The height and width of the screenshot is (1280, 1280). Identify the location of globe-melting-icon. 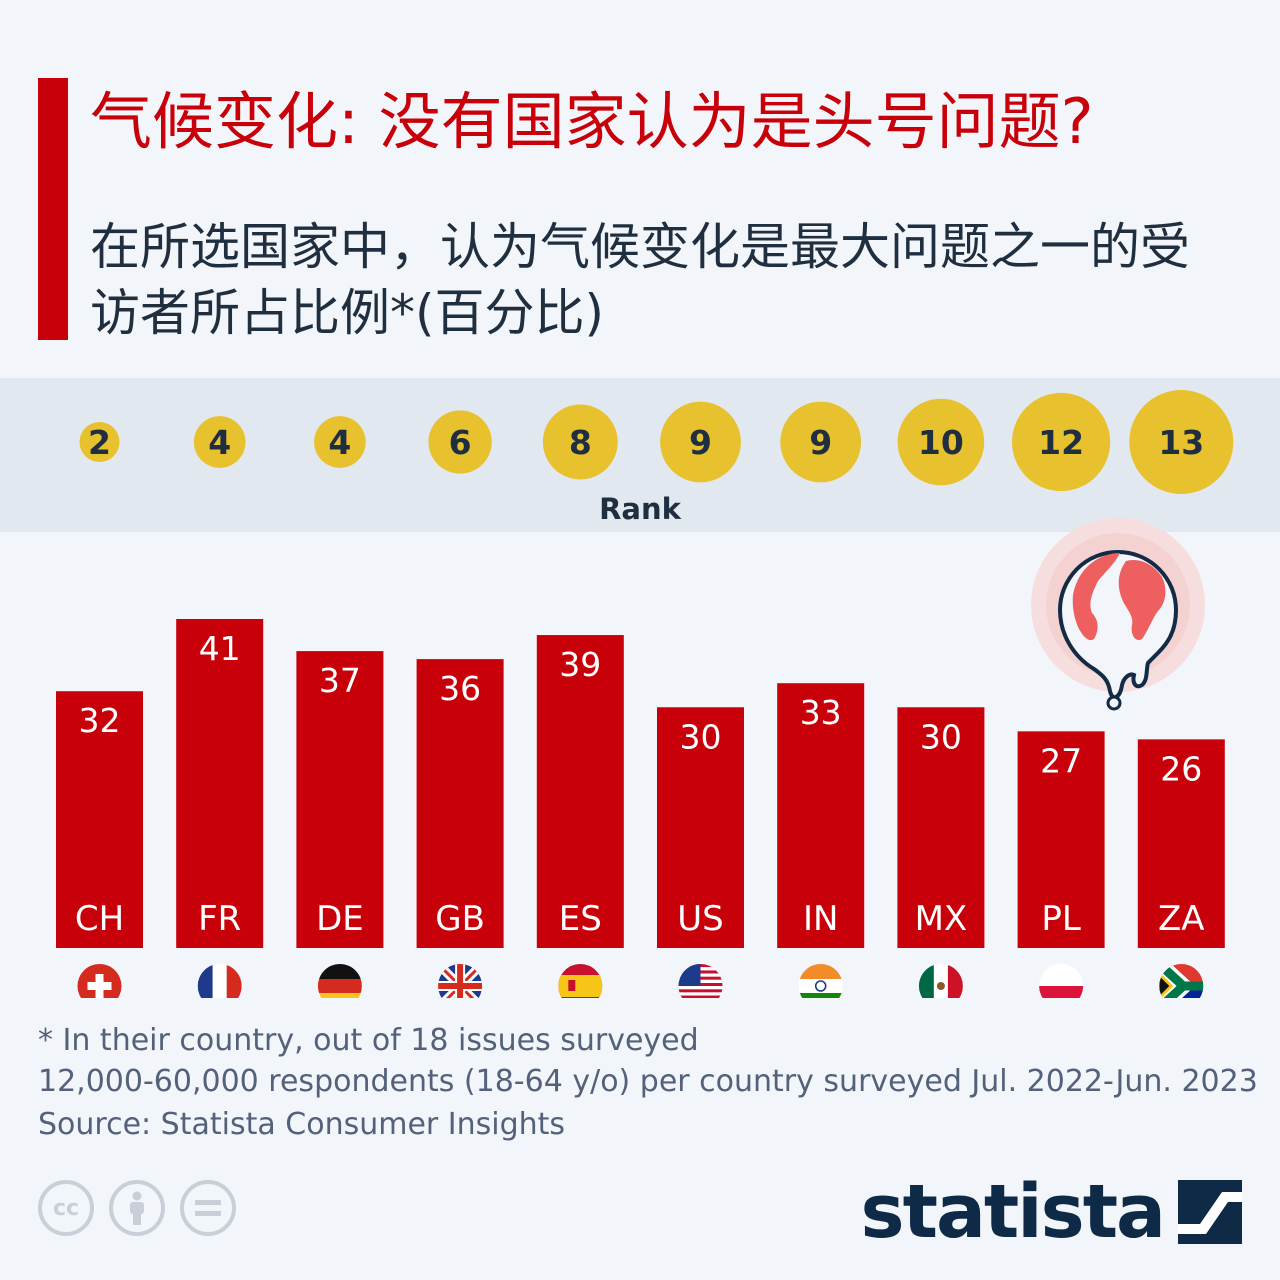
(1118, 614).